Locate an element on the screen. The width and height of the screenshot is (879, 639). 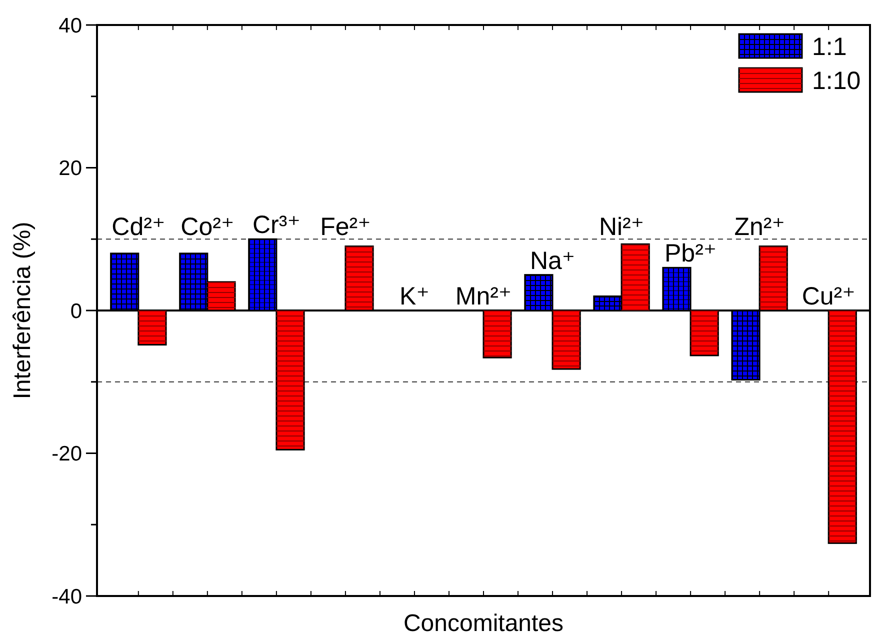
x-tick-label: Cd²⁺ is located at coordinates (139, 227).